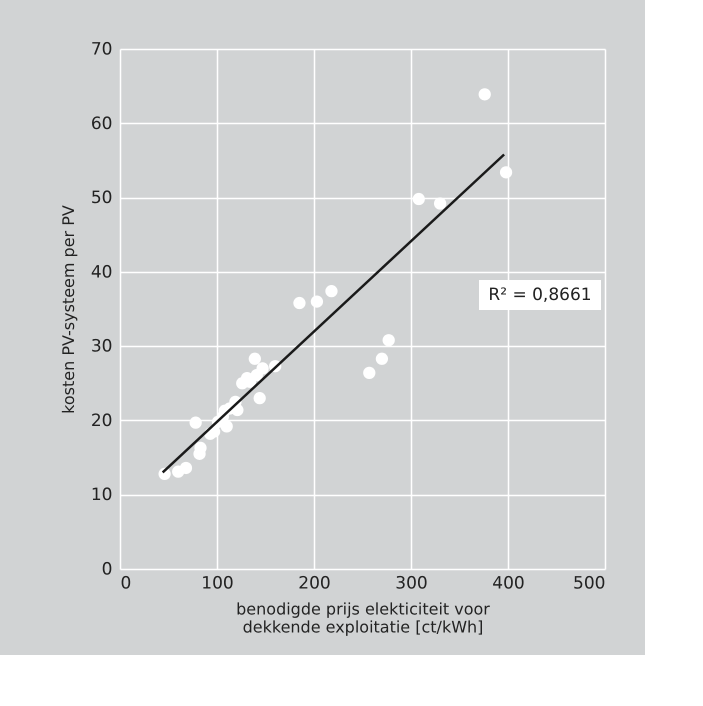  I want to click on y-tick-label: 0, so click(107, 570).